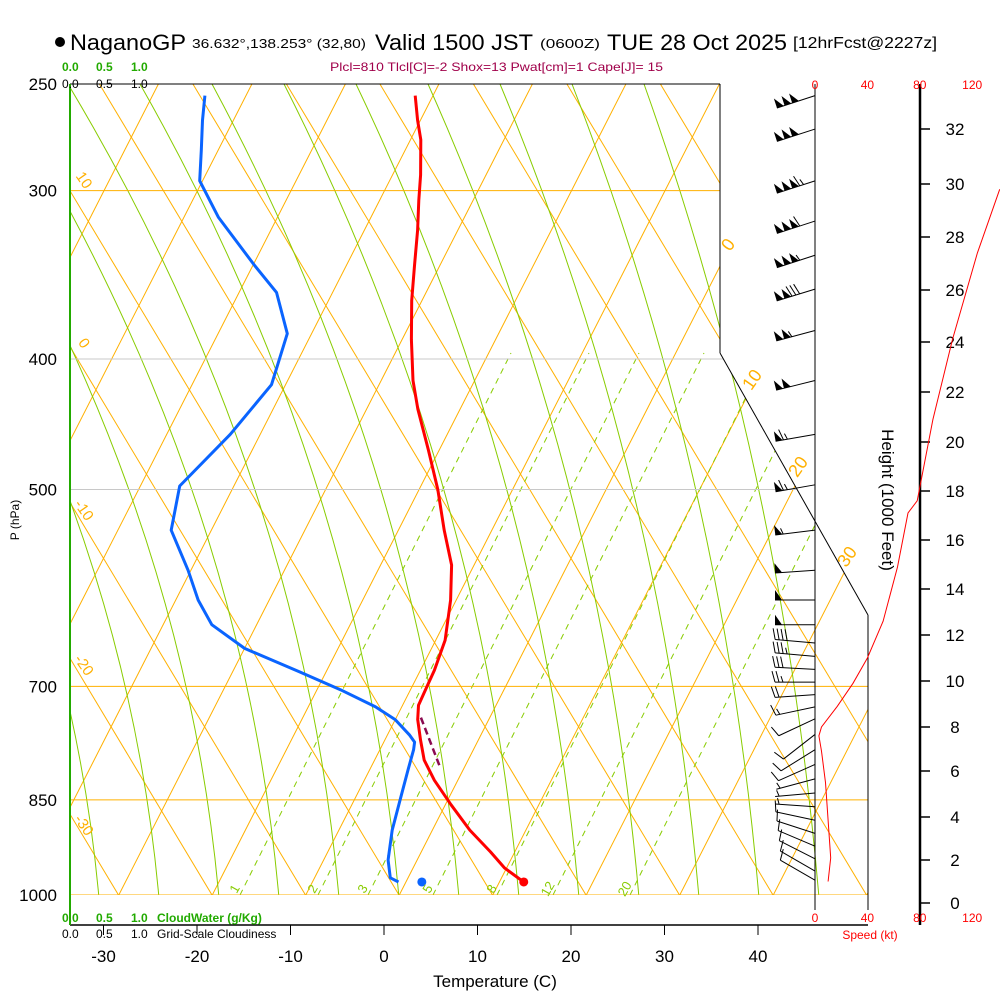  Describe the element at coordinates (139, 84) in the screenshot. I see `cloudiness-top-tick: 1.0` at that location.